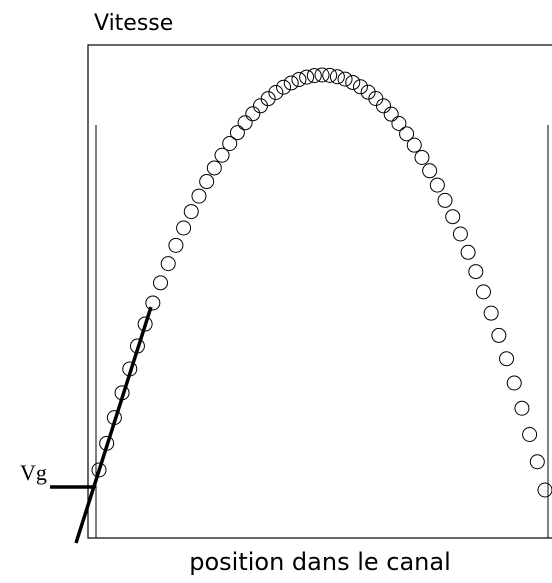 This screenshot has width=552, height=583. I want to click on x-label: position dans le canal, so click(320, 562).